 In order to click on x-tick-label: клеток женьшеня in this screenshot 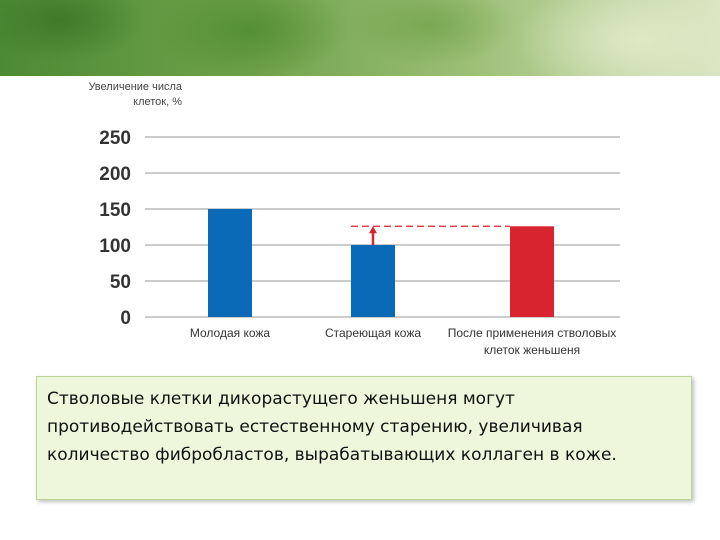, I will do `click(532, 350)`.